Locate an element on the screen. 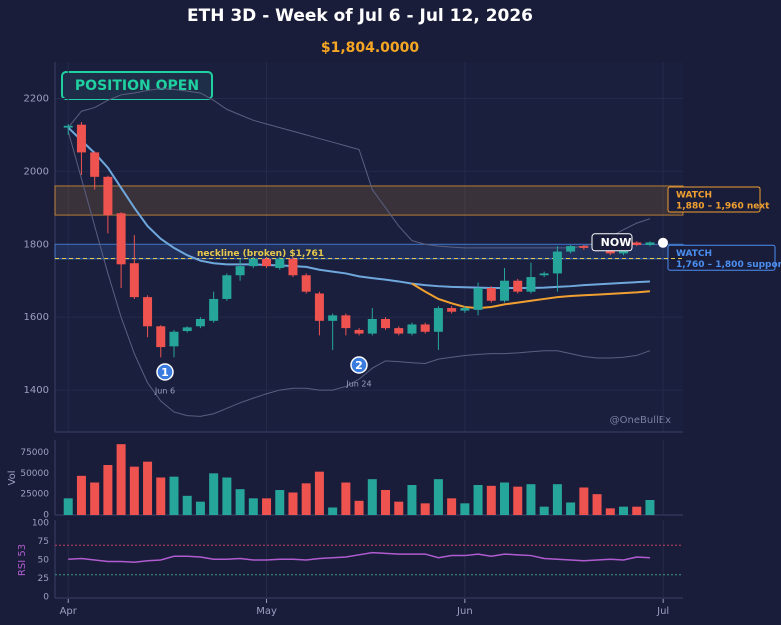 This screenshot has width=781, height=625. marker-number: 1 is located at coordinates (165, 372).